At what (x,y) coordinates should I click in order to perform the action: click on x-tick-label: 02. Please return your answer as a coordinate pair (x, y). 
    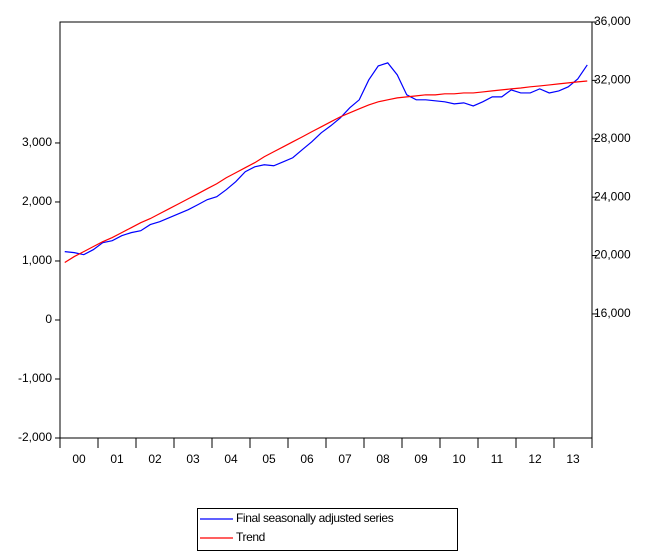
    Looking at the image, I should click on (155, 459).